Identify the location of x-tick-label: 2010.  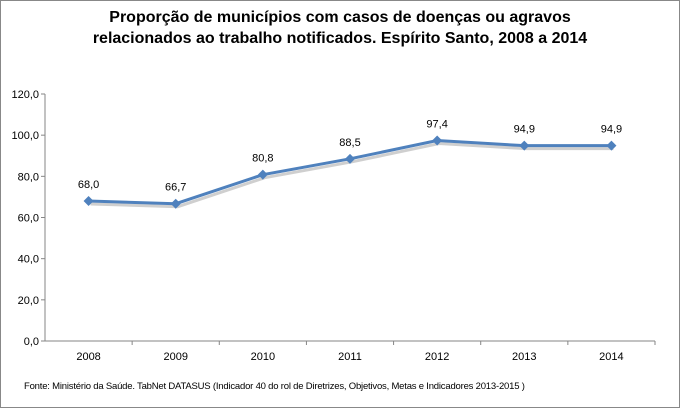
(263, 357).